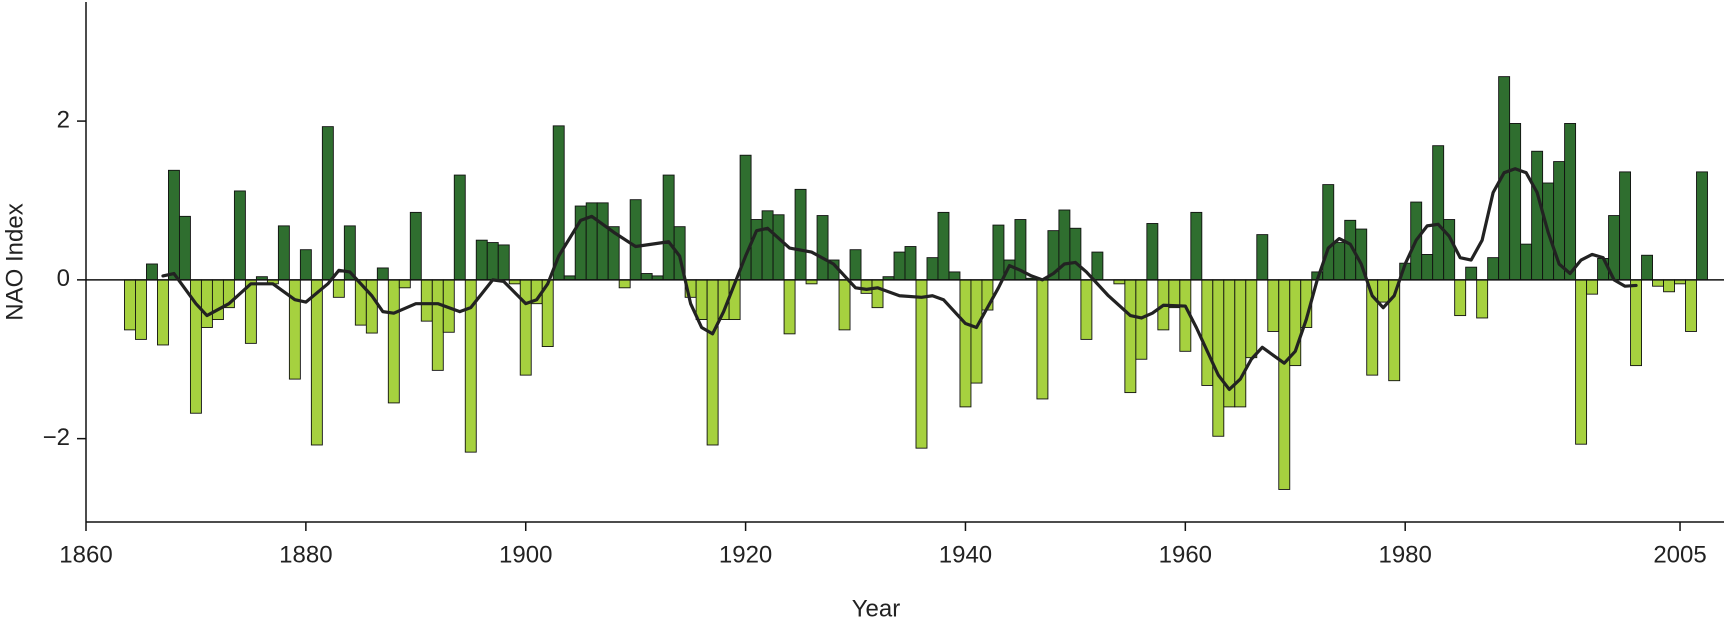  Describe the element at coordinates (305, 554) in the screenshot. I see `x-tick-label: 1880` at that location.